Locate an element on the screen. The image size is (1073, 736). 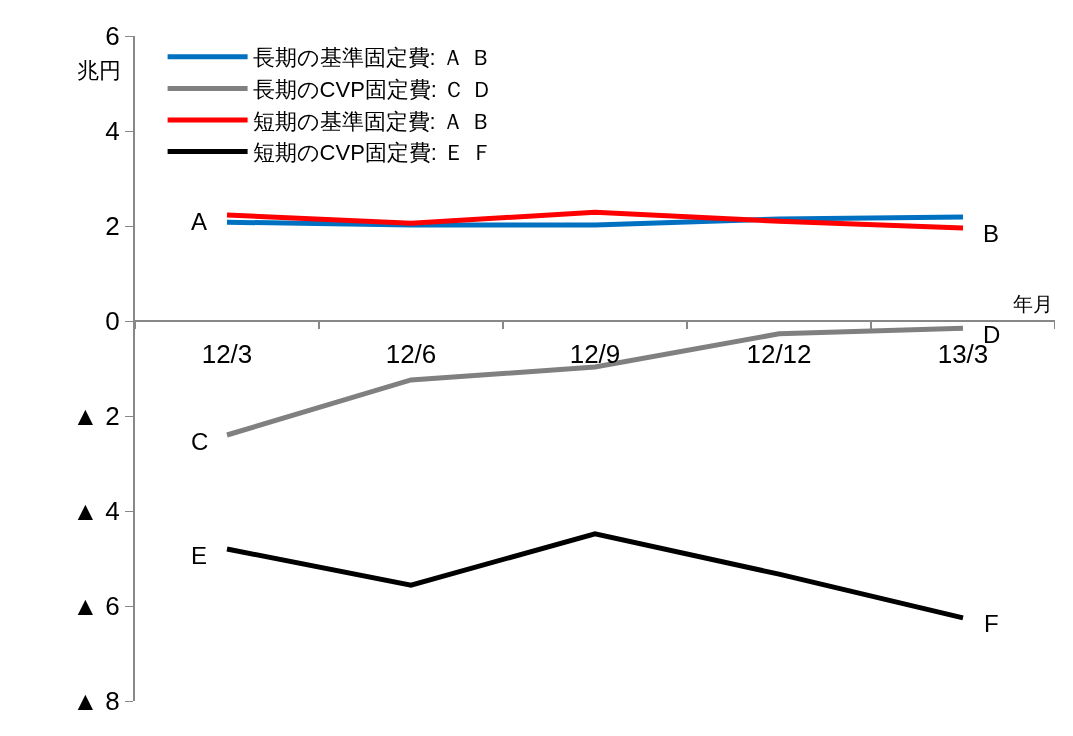
y-tick-label: ▲ 2 is located at coordinates (96, 416).